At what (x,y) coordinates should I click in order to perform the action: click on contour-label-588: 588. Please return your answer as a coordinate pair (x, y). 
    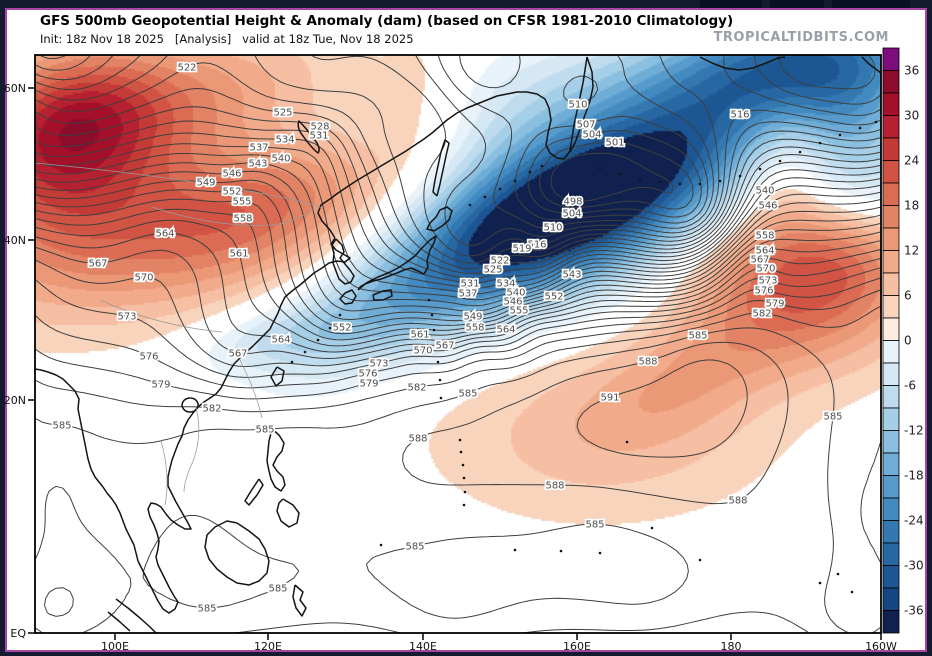
    Looking at the image, I should click on (737, 501).